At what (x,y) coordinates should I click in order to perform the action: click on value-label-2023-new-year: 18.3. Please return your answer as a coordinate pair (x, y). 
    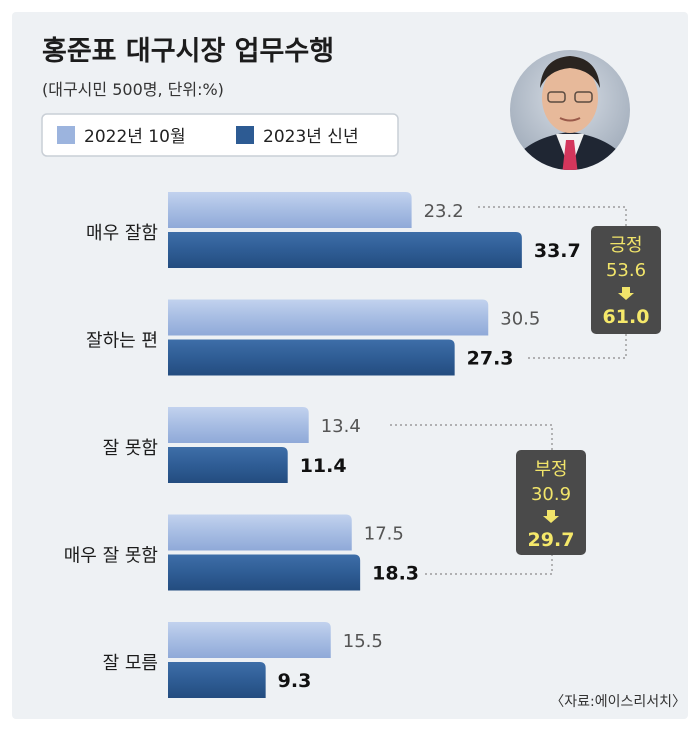
    Looking at the image, I should click on (395, 574).